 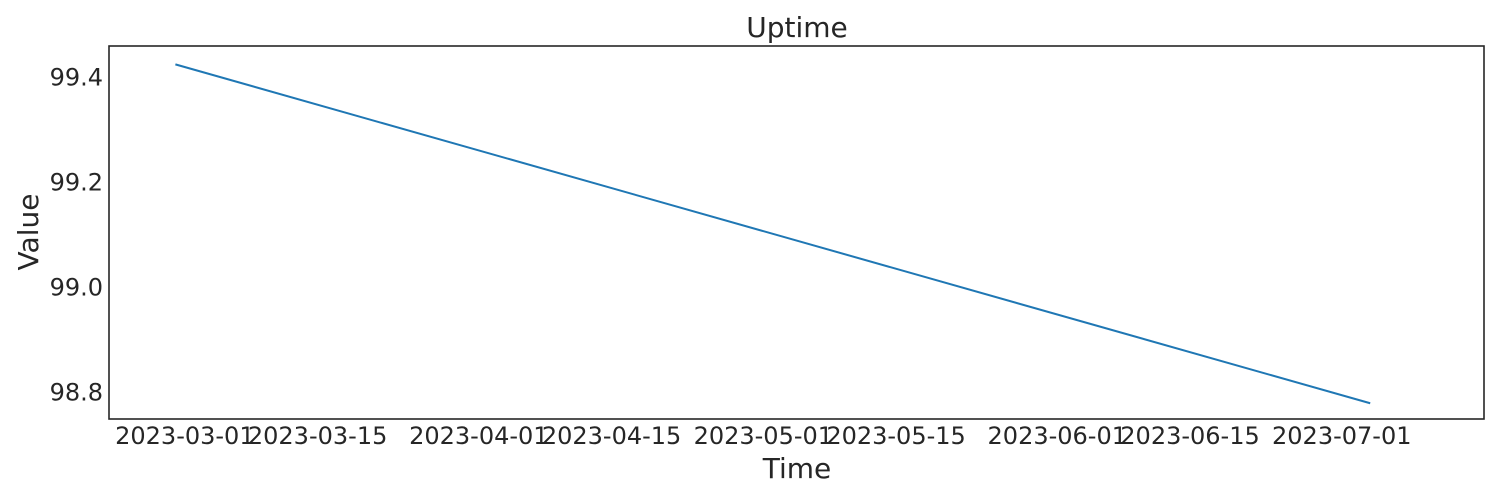 I want to click on x-tick-label: 2023-04-01, so click(x=478, y=436).